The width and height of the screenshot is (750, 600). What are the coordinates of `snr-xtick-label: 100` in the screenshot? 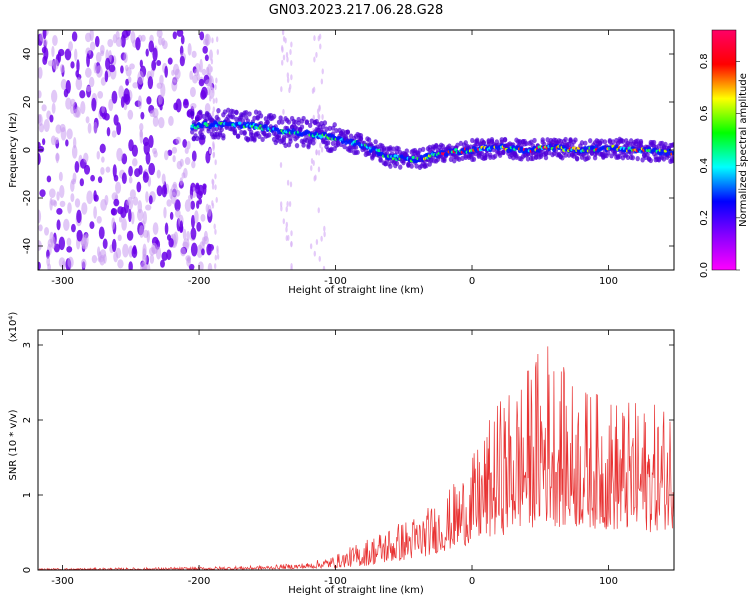 It's located at (608, 581).